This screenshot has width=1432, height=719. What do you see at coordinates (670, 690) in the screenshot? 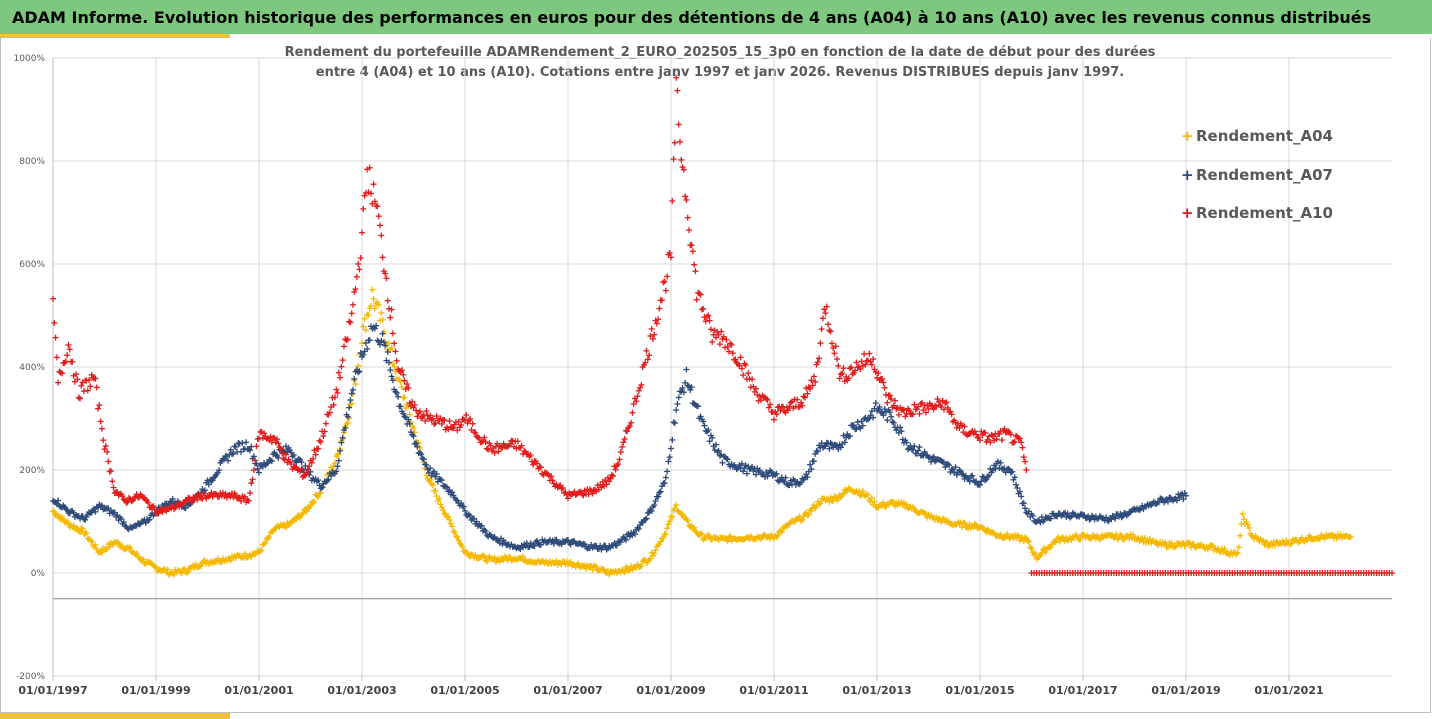
I see `x-tick-label: 01/01/2009` at bounding box center [670, 690].